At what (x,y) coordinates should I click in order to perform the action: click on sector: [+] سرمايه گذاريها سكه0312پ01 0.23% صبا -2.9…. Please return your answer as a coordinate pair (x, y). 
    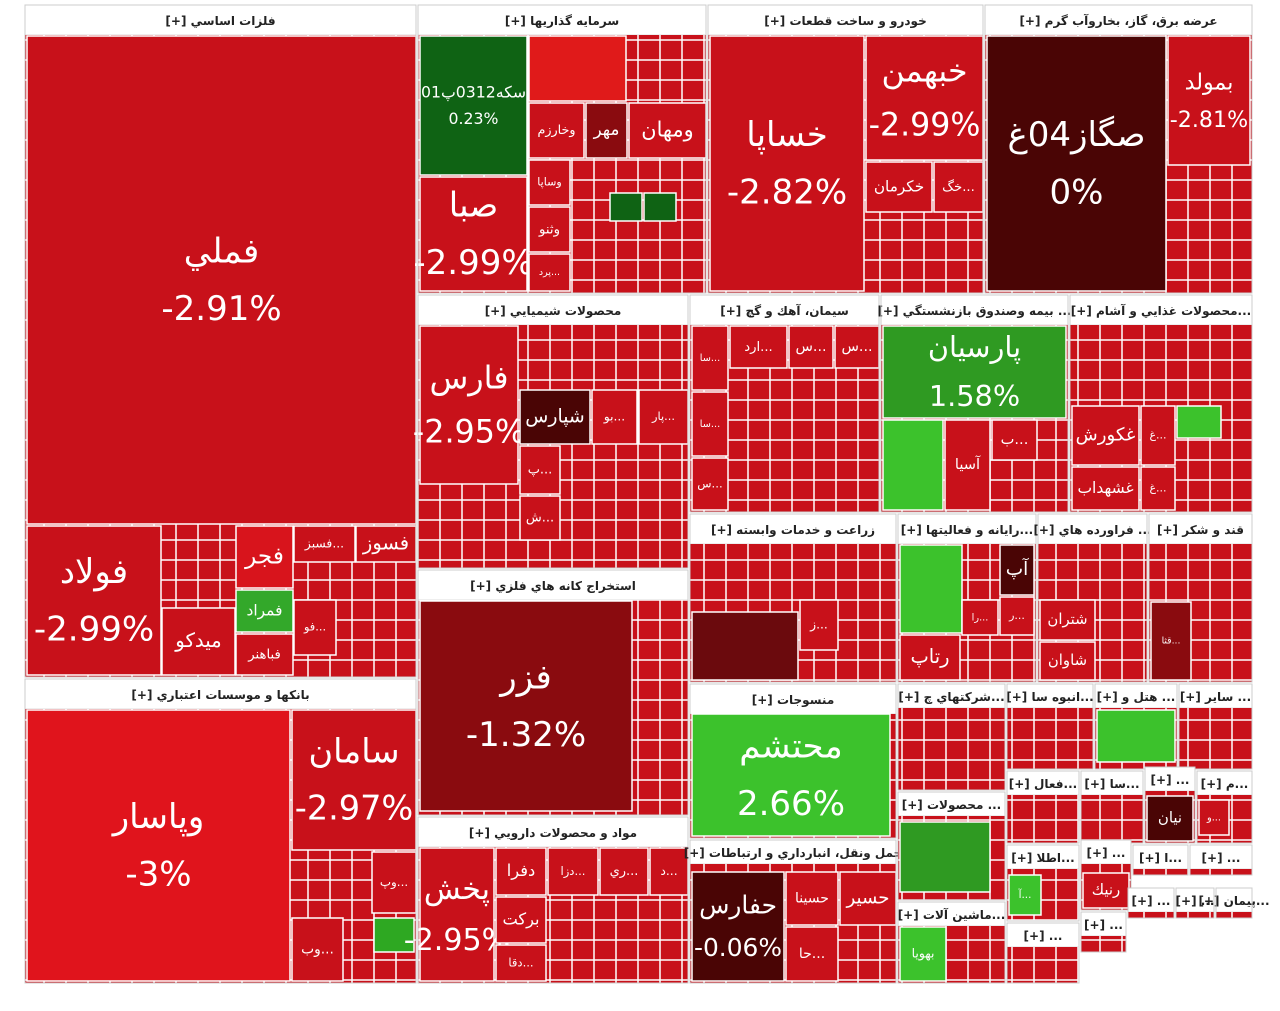
    Looking at the image, I should click on (560, 149).